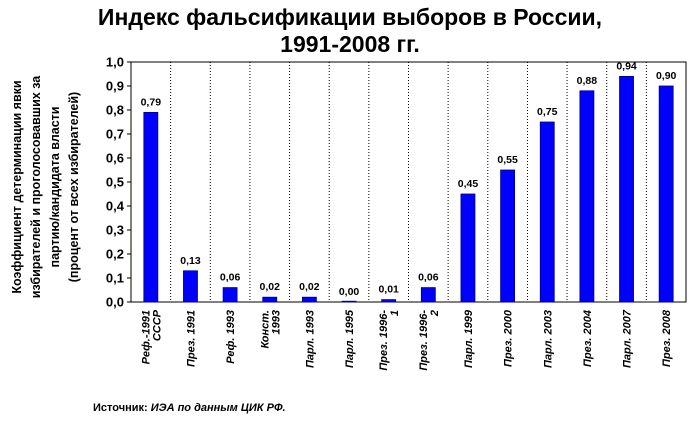  Describe the element at coordinates (265, 329) in the screenshot. I see `x-tick-label-line: Конст.` at that location.